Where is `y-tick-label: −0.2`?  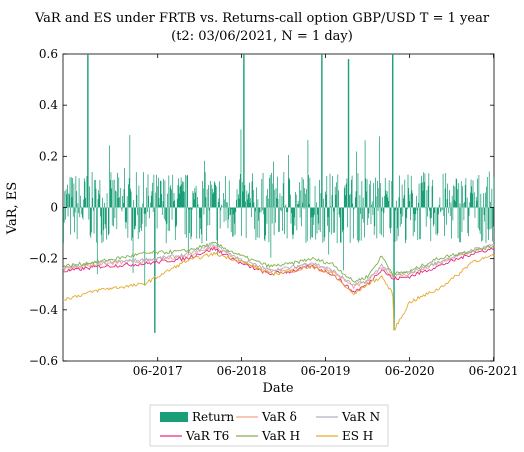 y-tick-label: −0.2 is located at coordinates (43, 259).